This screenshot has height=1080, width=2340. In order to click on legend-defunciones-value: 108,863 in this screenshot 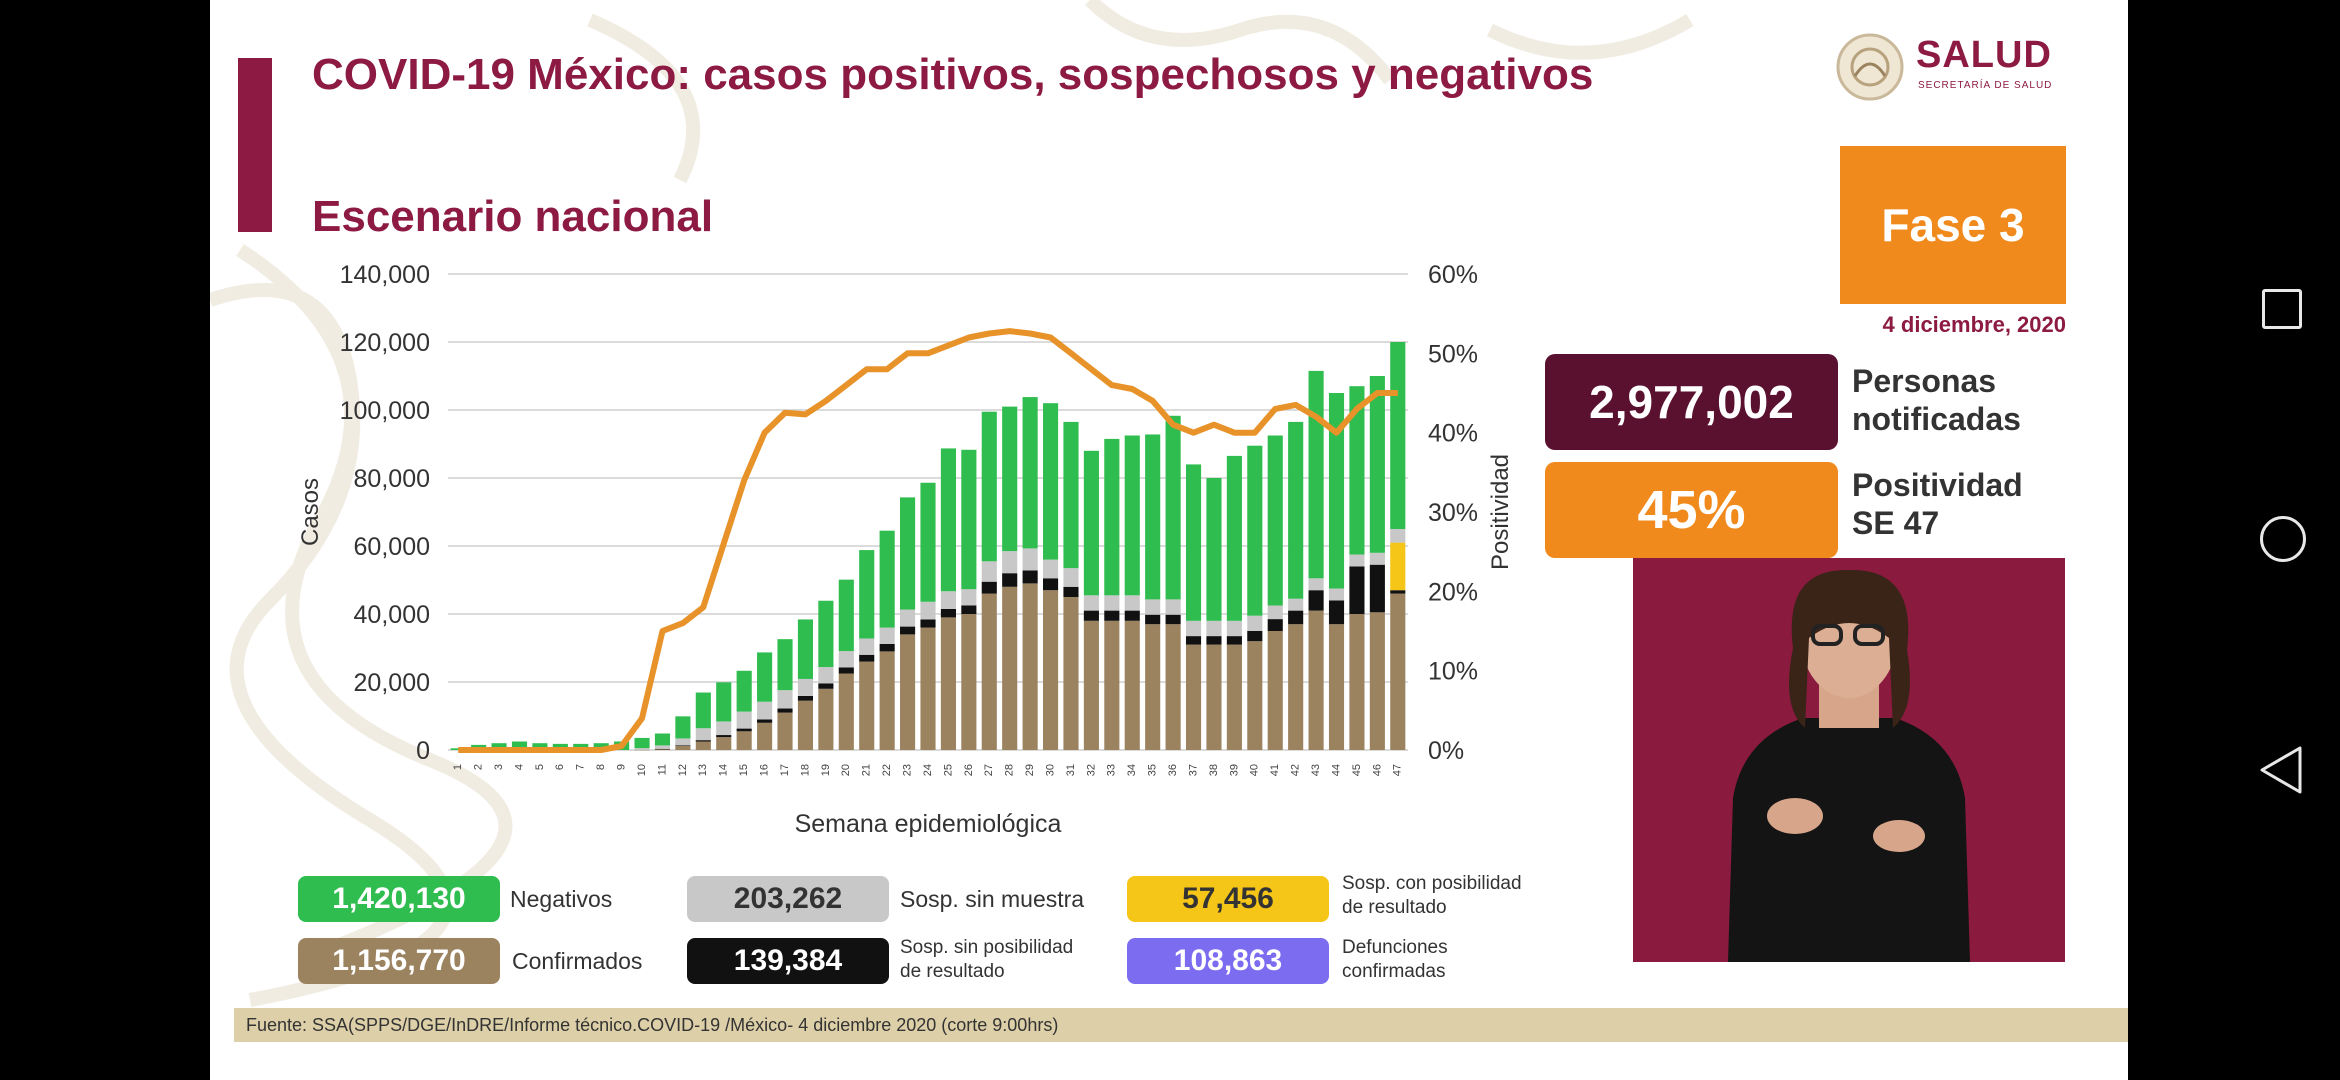, I will do `click(1228, 961)`.